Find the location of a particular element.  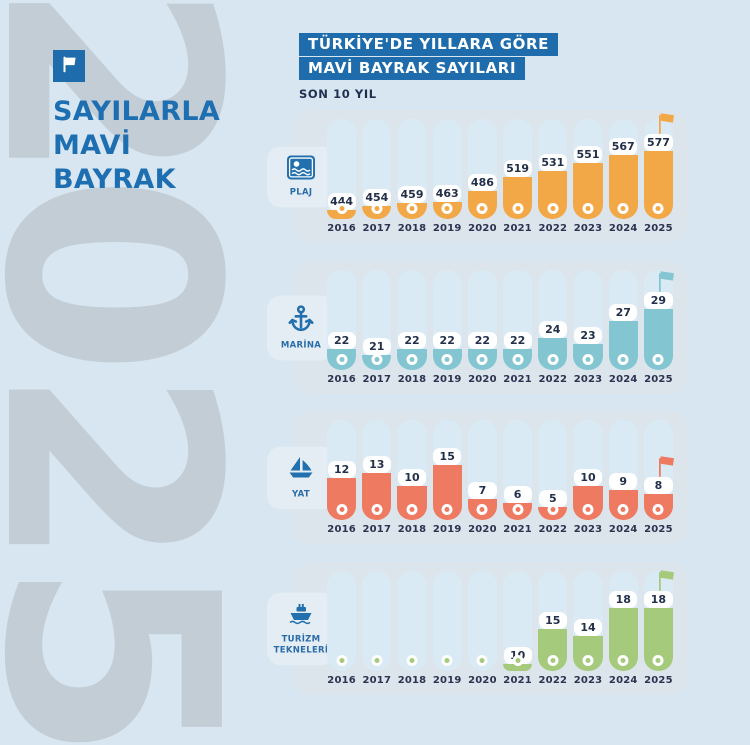

chart-tab-plaj: PLAJ is located at coordinates (301, 176).